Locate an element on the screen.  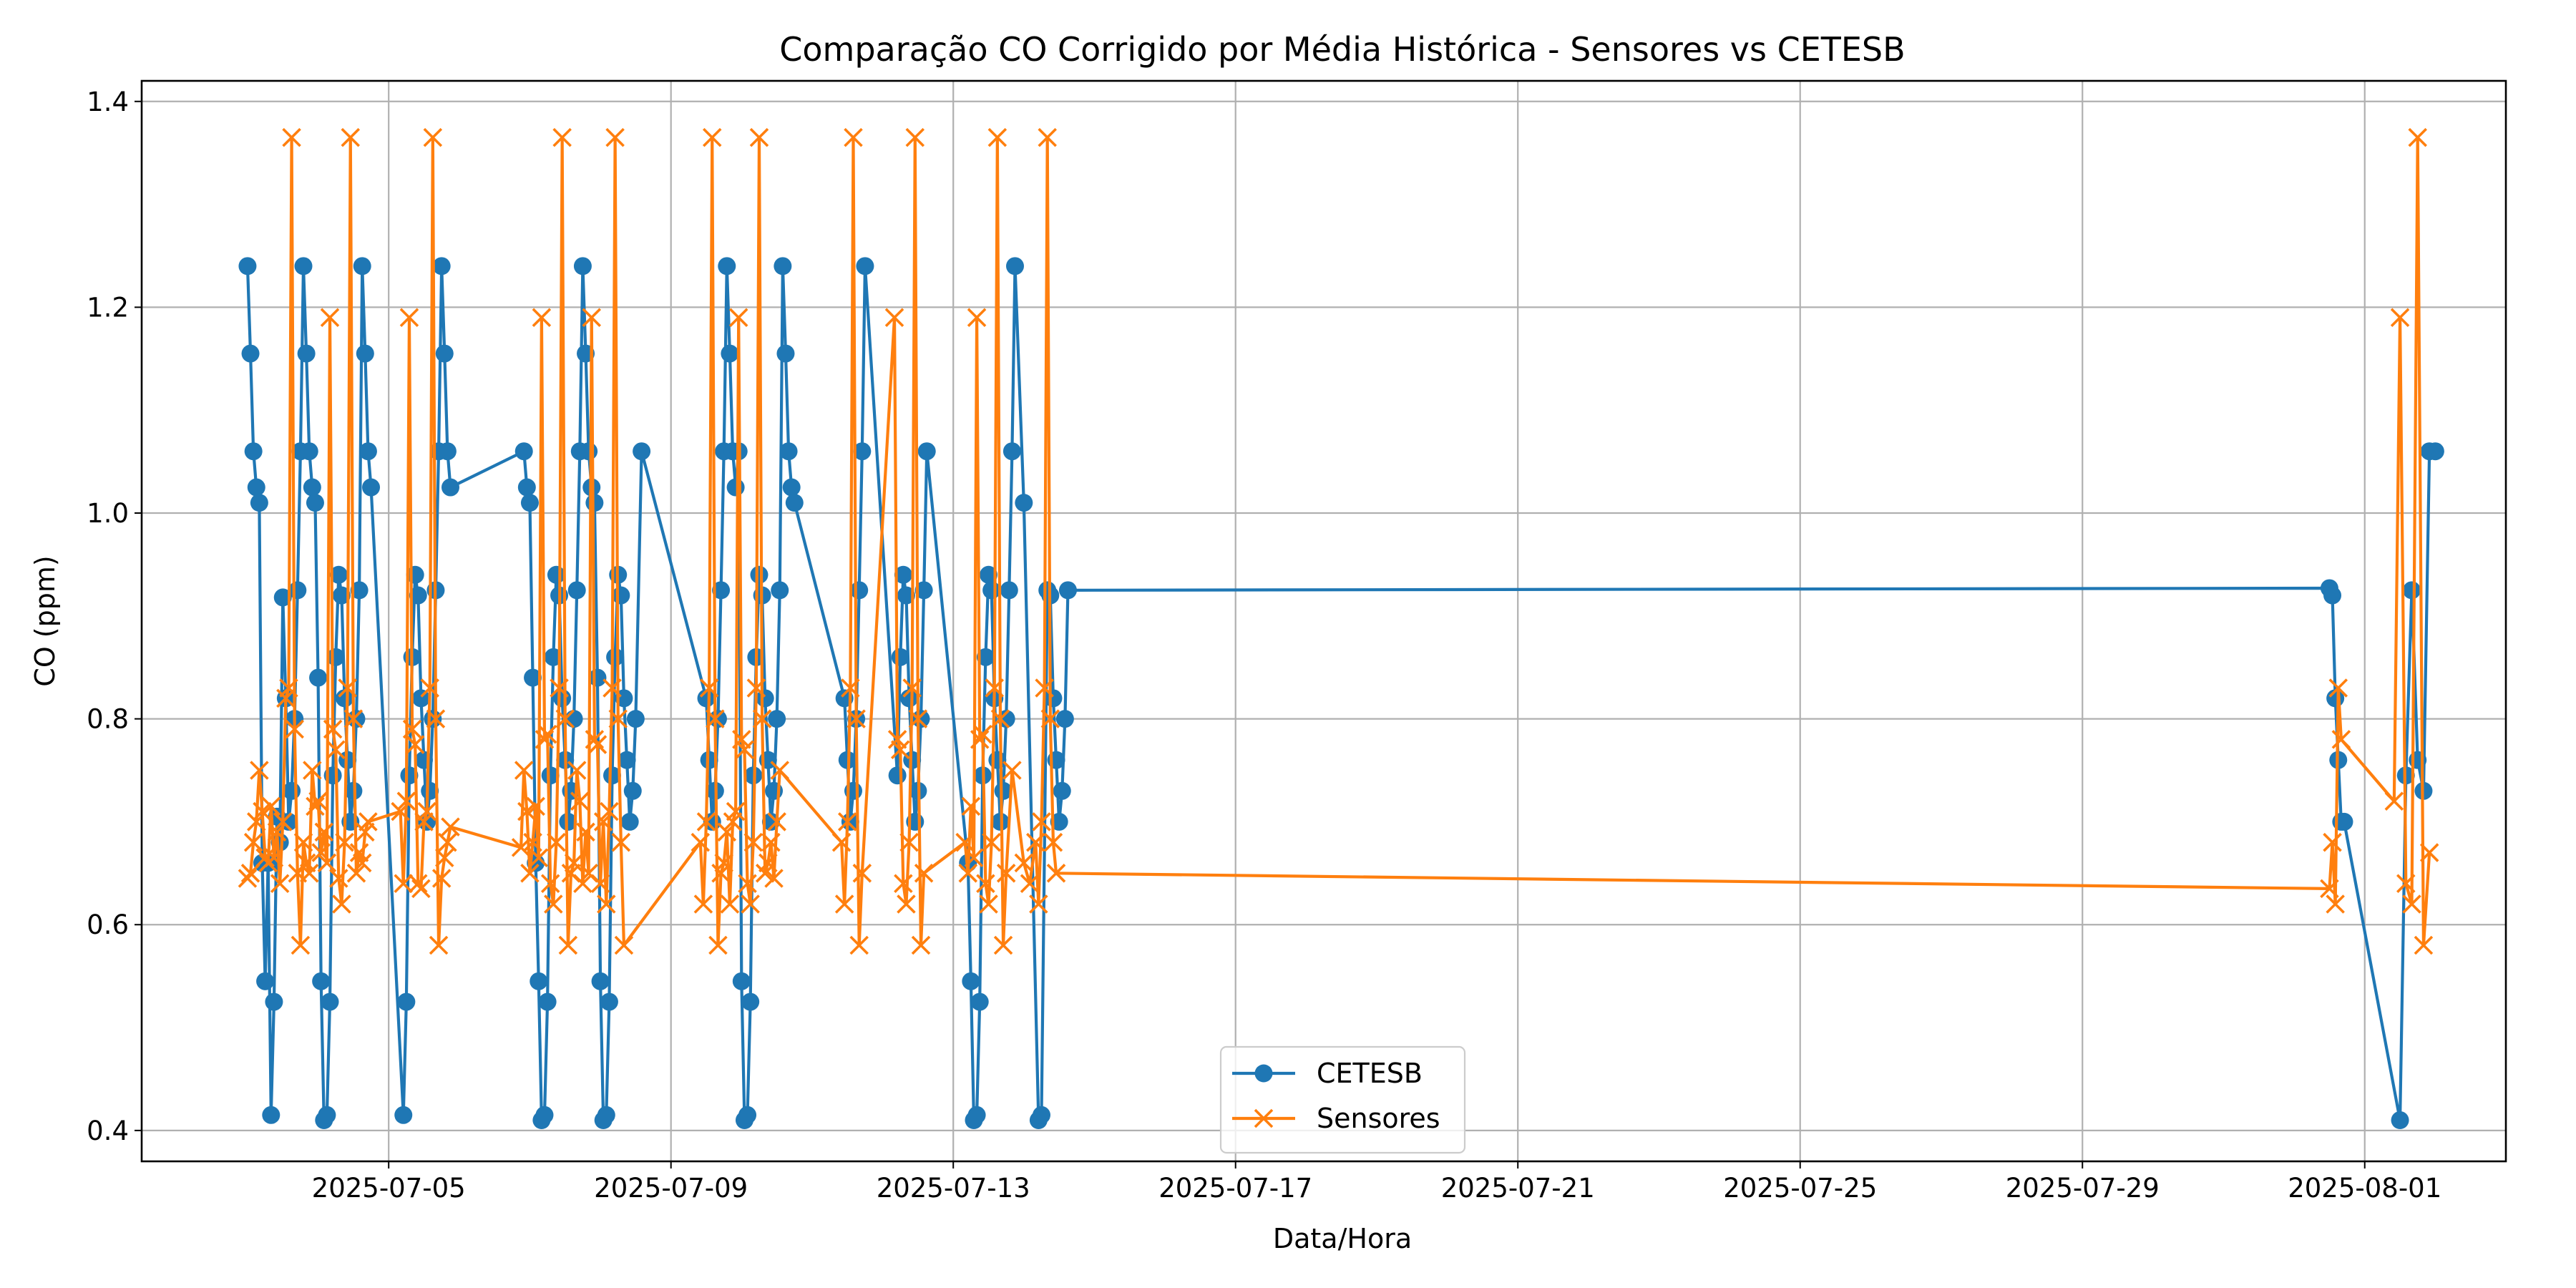
legend-marker is located at coordinates (1264, 1118).